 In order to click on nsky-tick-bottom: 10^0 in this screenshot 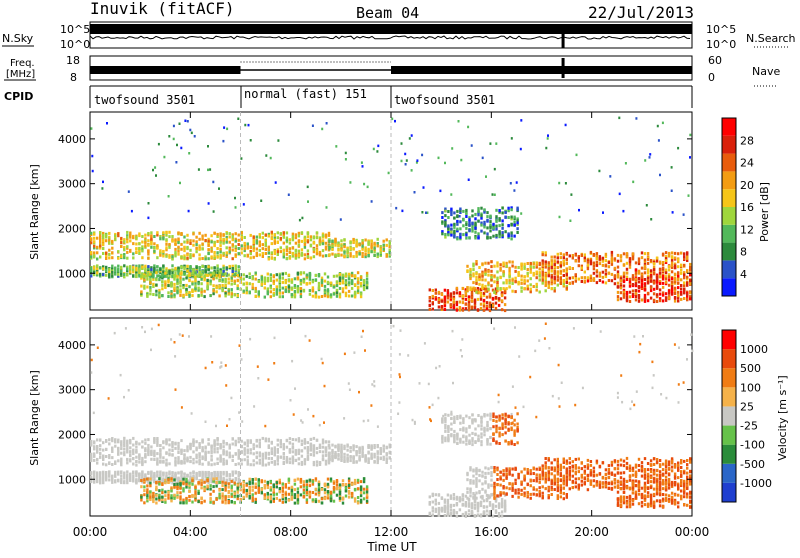, I will do `click(75, 44)`.